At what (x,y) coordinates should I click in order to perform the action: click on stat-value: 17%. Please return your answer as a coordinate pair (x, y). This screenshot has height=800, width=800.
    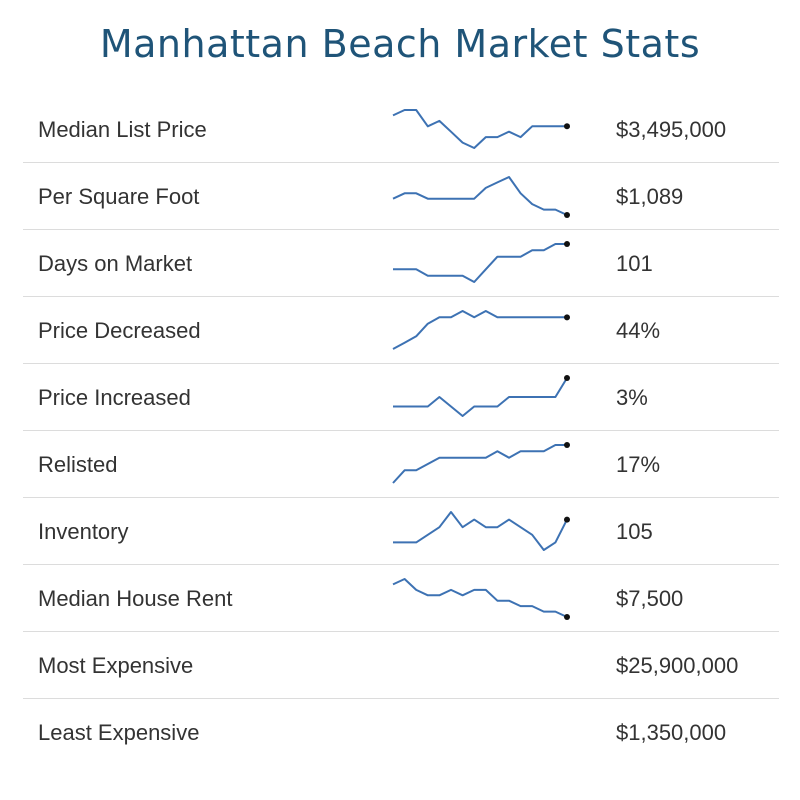
    Looking at the image, I should click on (638, 464).